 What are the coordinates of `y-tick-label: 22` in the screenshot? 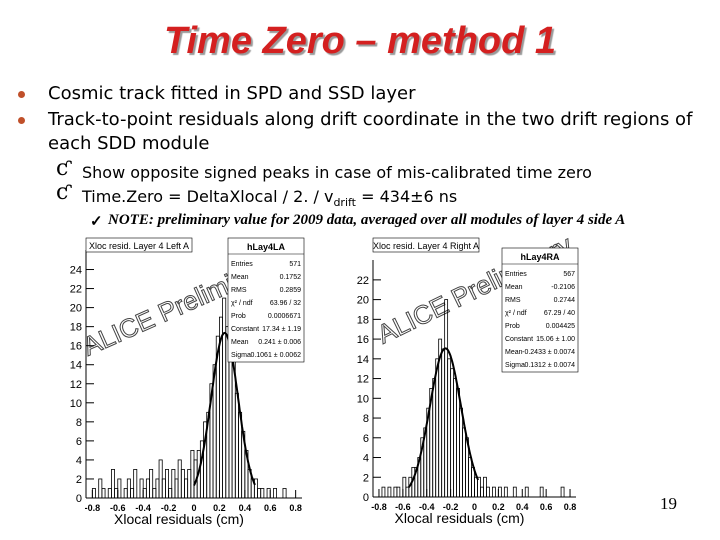 It's located at (363, 281).